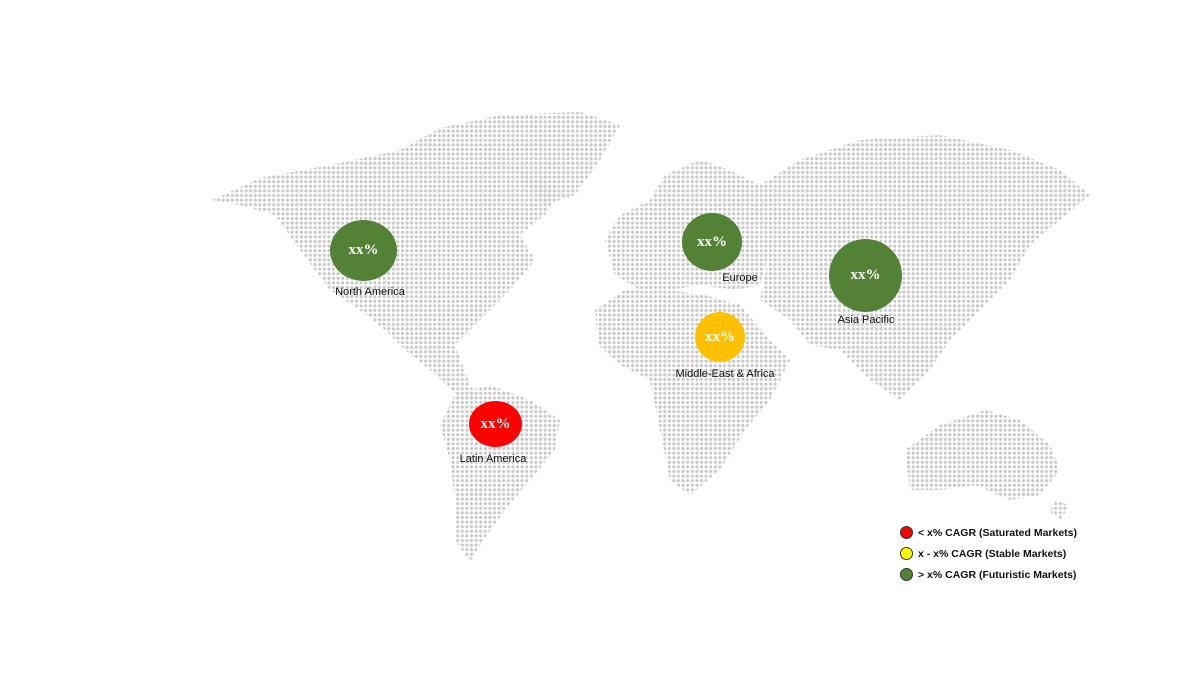  I want to click on legend-item-saturated: < x% CAGR (Saturated Markets), so click(988, 532).